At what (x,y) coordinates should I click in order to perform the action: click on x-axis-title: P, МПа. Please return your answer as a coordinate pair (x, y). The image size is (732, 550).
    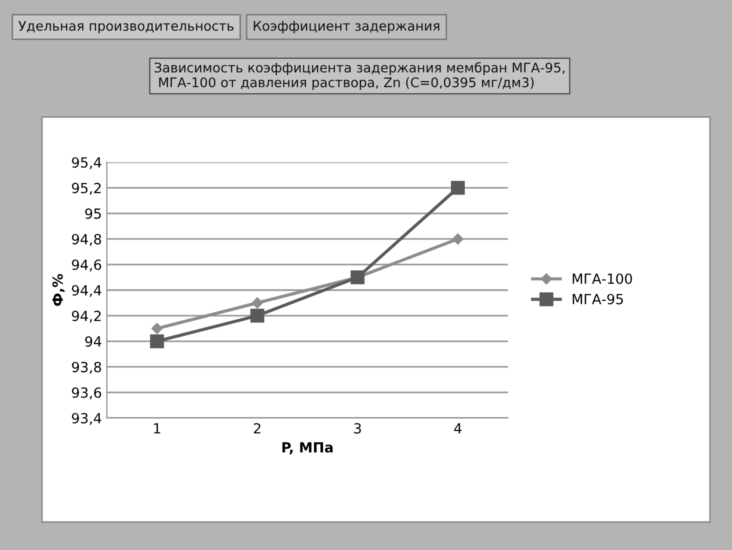
    Looking at the image, I should click on (307, 448).